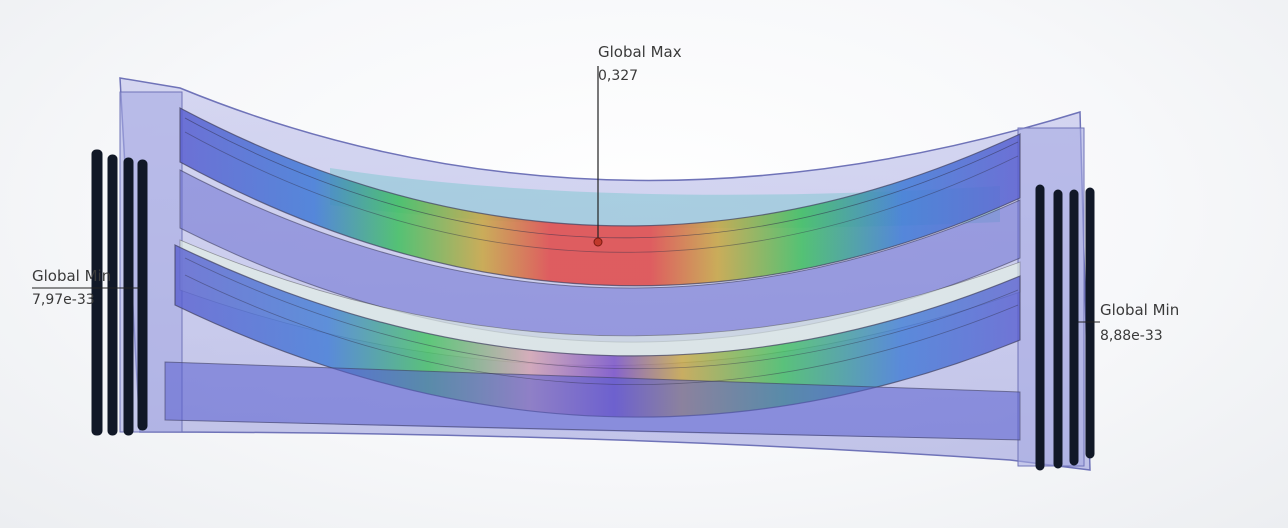 This screenshot has width=1288, height=528. What do you see at coordinates (72, 276) in the screenshot?
I see `global-min-left-label: Global Min` at bounding box center [72, 276].